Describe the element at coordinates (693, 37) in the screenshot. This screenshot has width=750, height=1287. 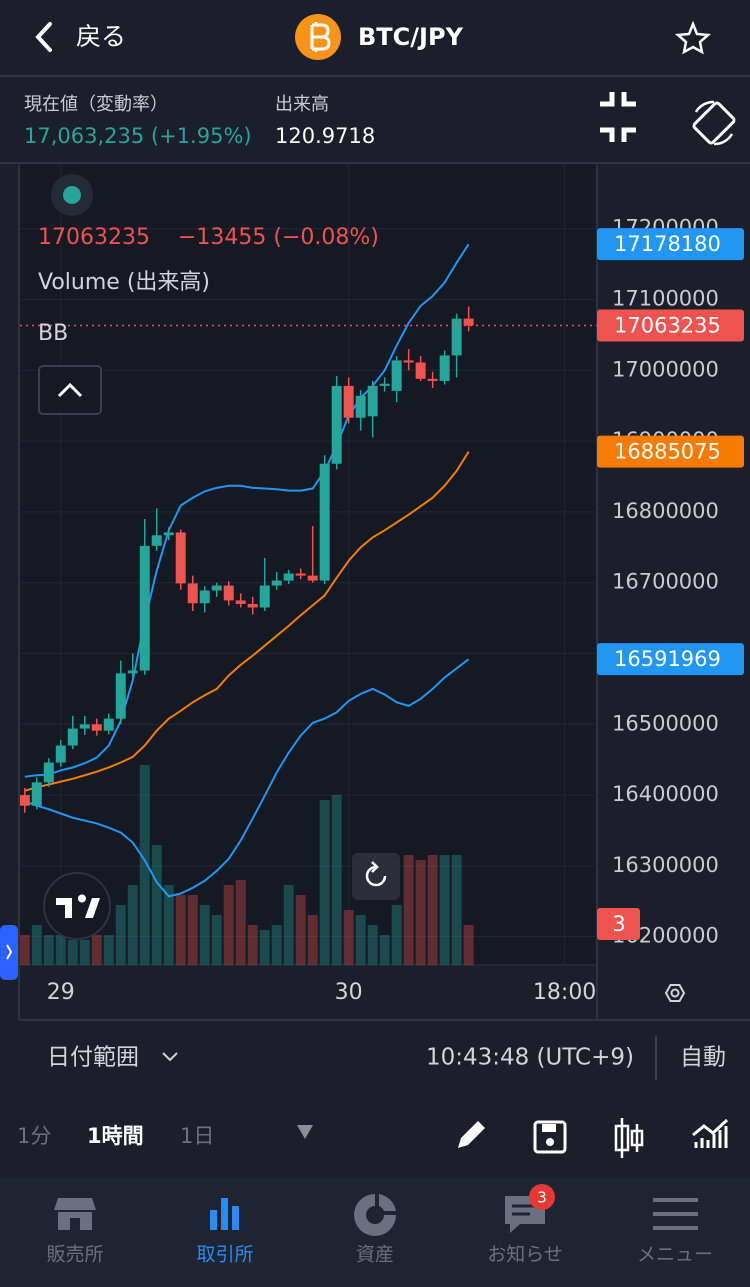
I see `favorite-icon` at that location.